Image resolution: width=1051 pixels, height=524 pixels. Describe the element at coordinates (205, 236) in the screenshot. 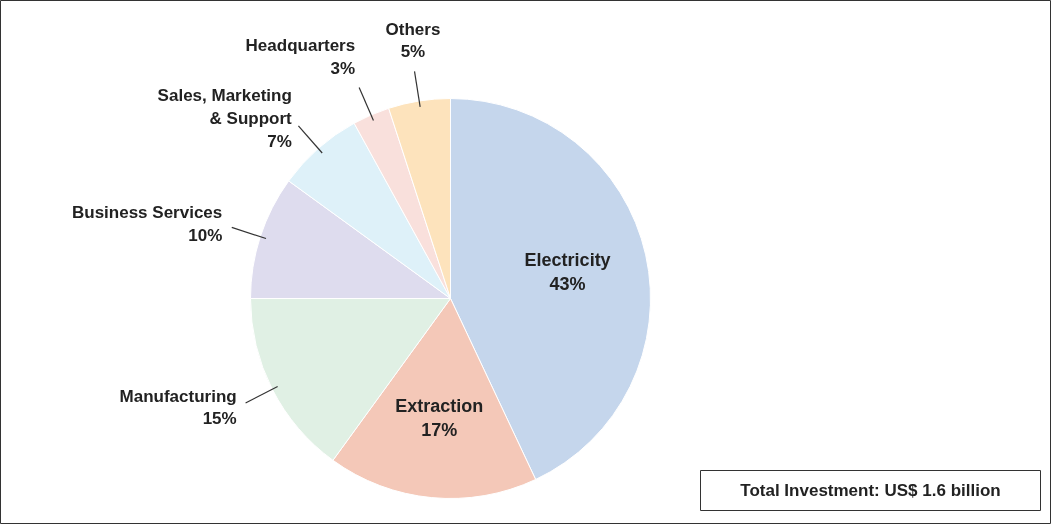

I see `data-label: 10%` at that location.